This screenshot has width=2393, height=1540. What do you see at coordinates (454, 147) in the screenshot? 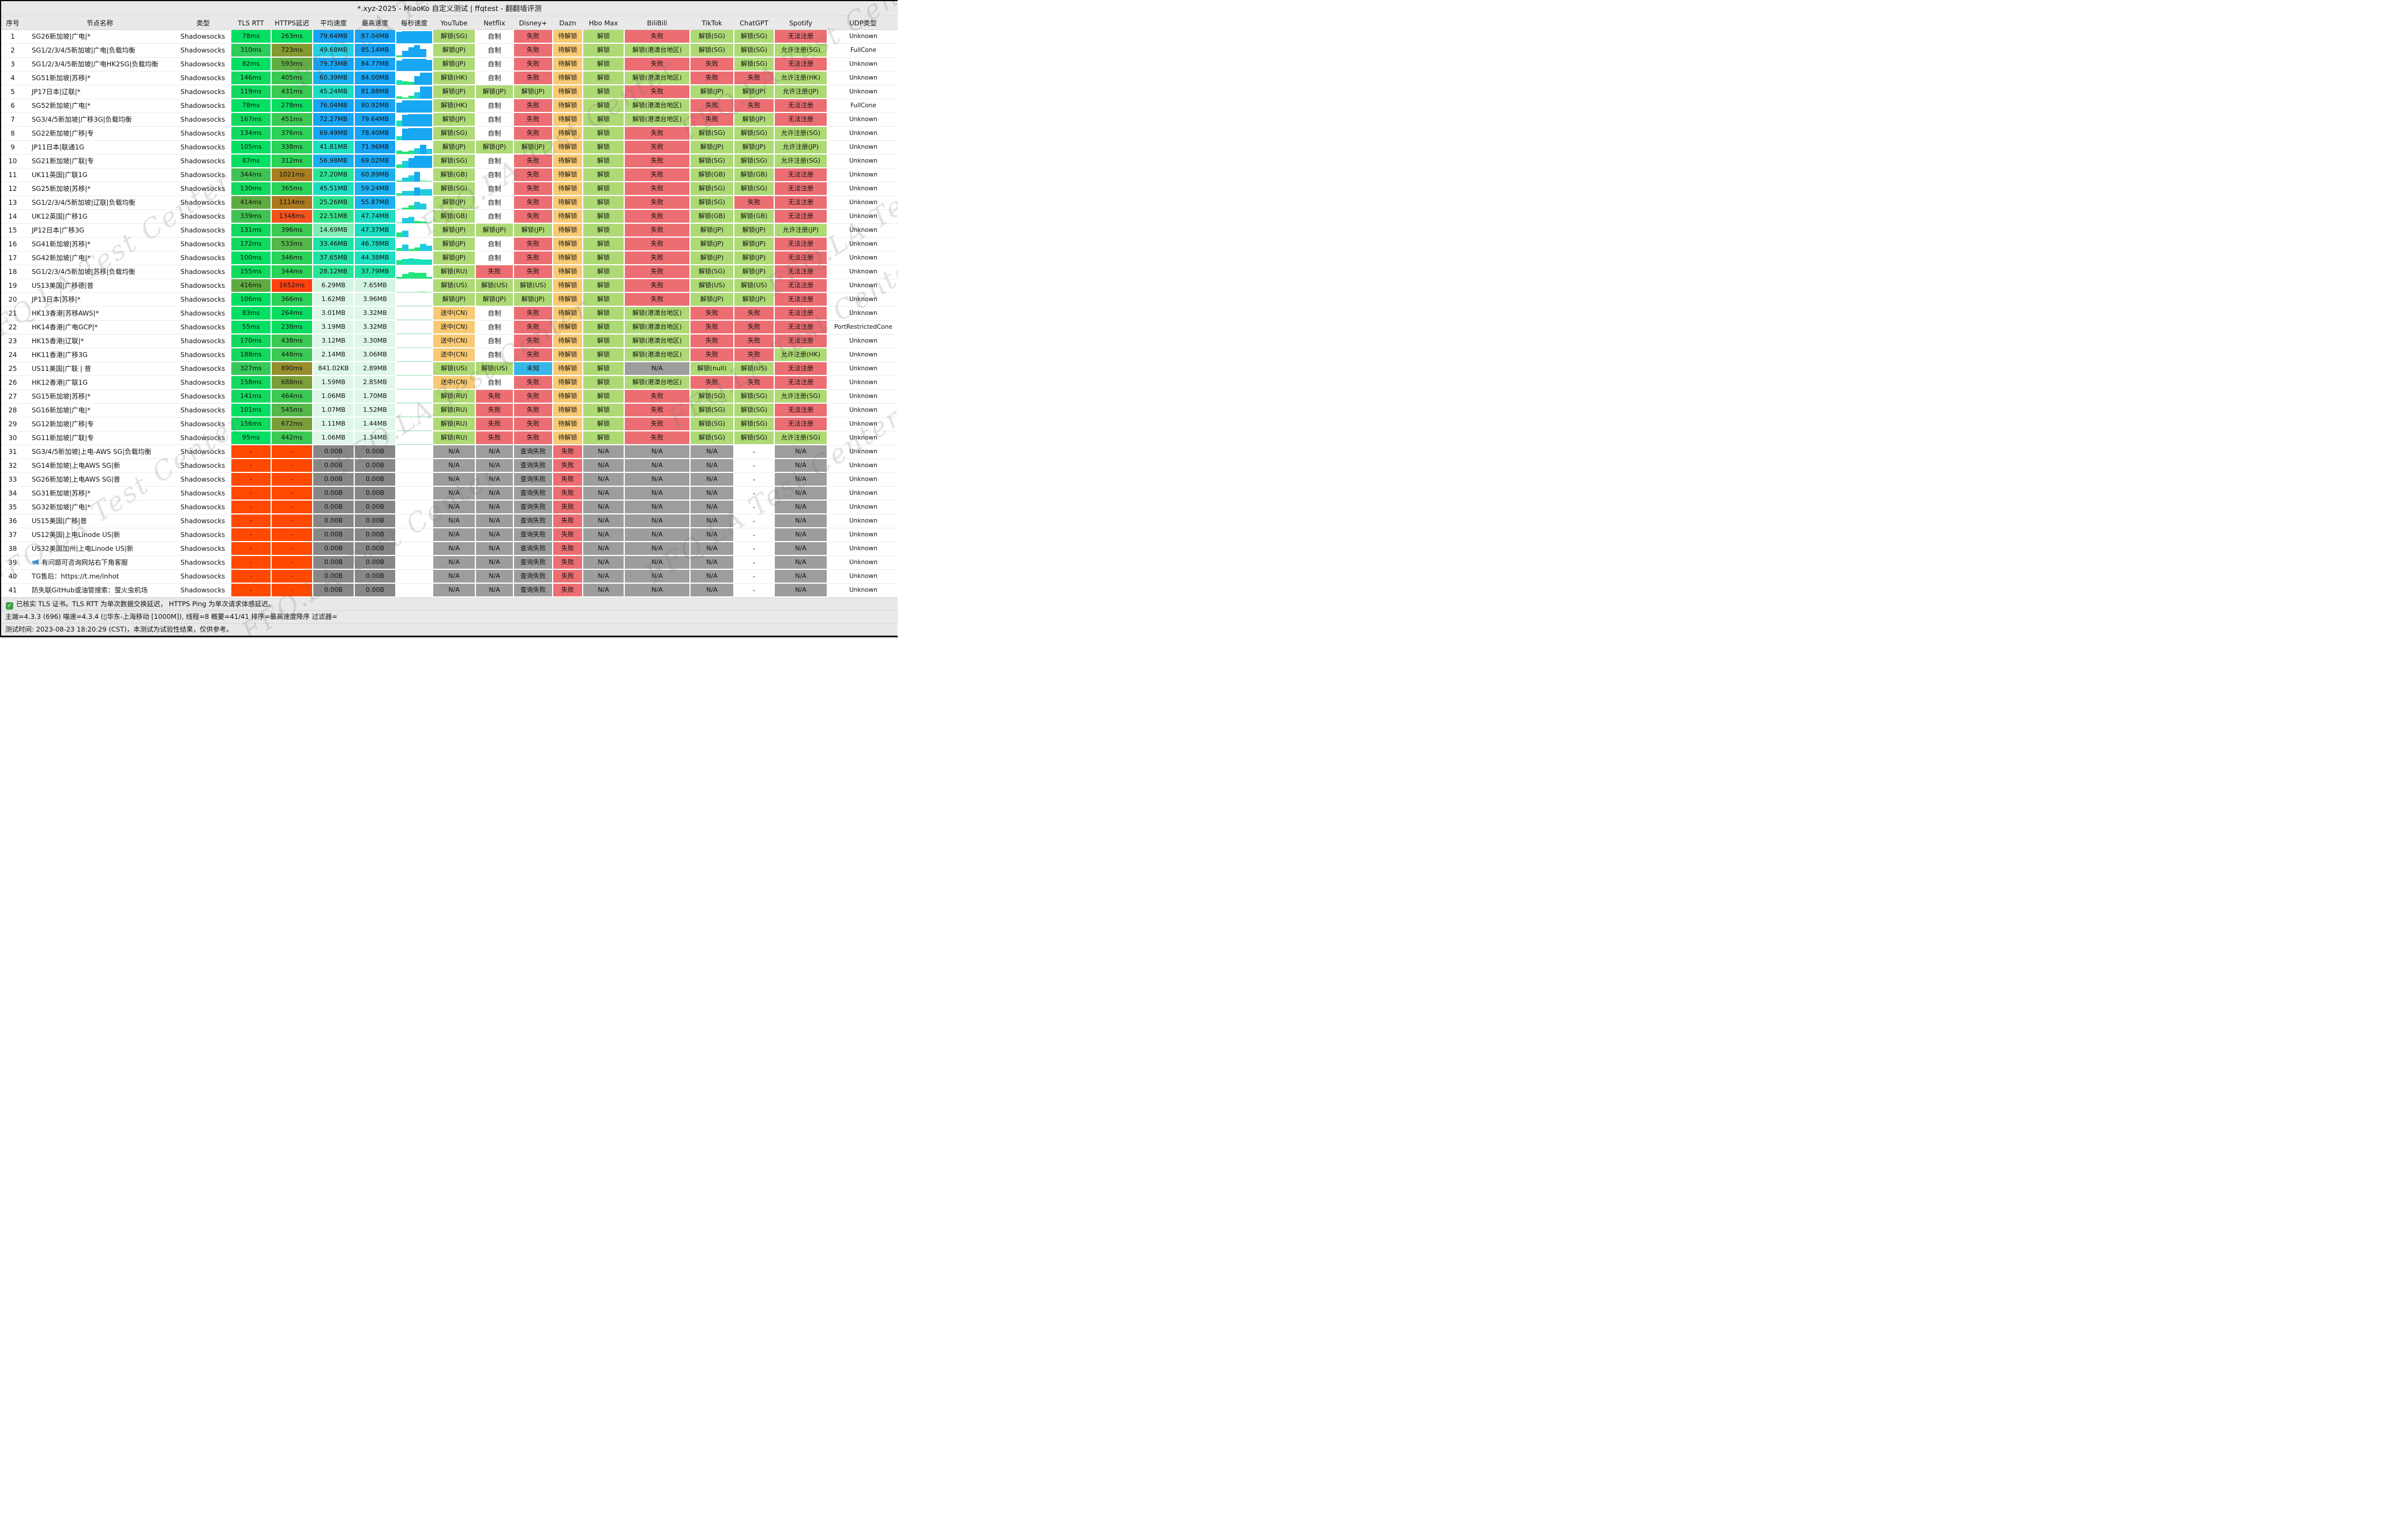
I see `cell-youtube: 解锁(JP)` at bounding box center [454, 147].